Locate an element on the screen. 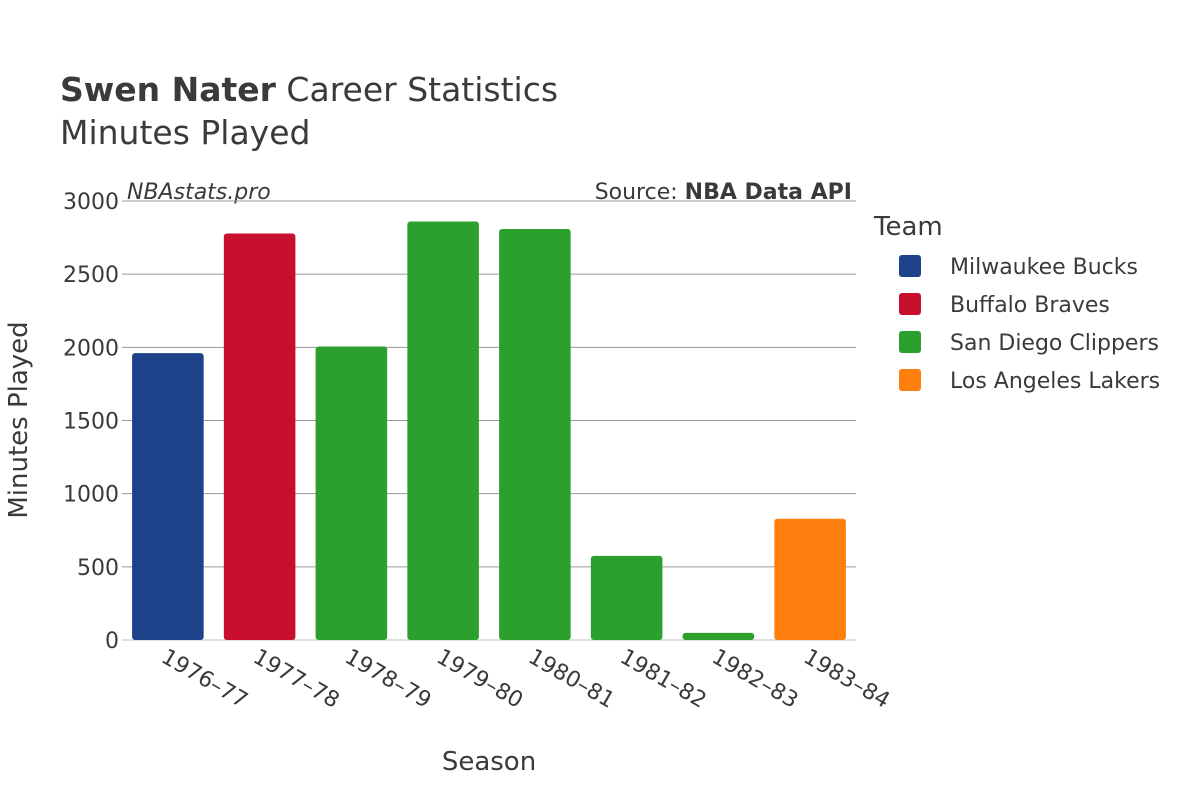 The height and width of the screenshot is (800, 1200). x-tick-label: 1982–83 is located at coordinates (754, 679).